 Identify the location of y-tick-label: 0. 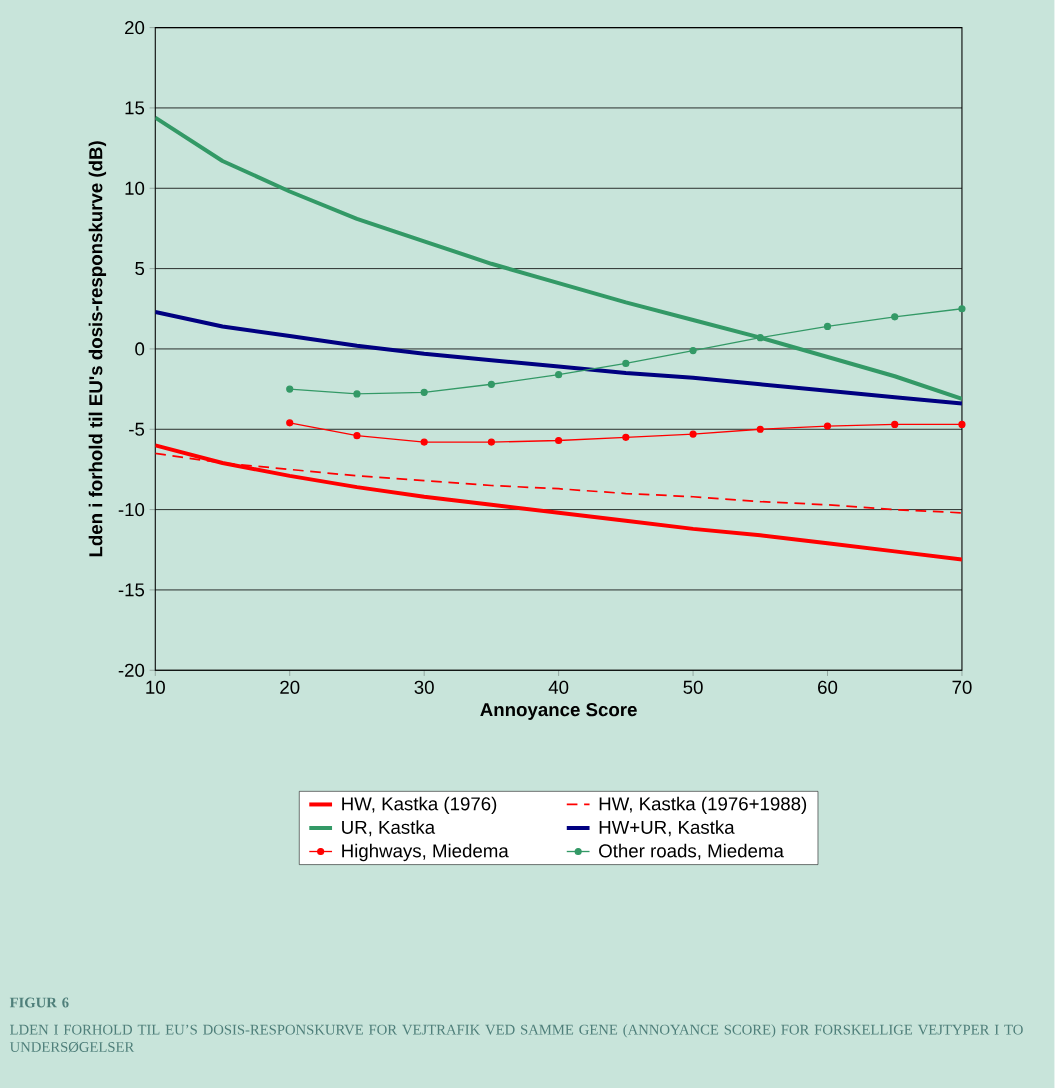
(140, 349).